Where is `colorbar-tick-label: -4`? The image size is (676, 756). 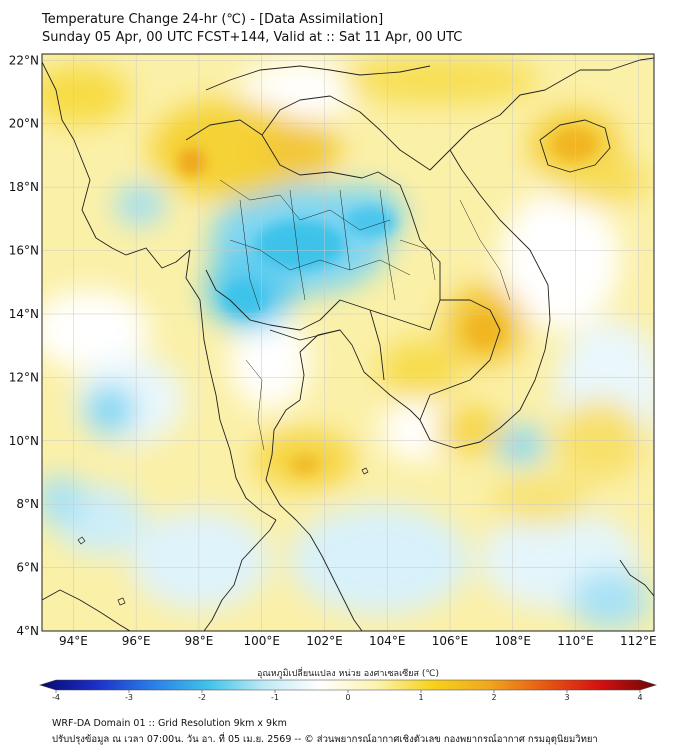 colorbar-tick-label: -4 is located at coordinates (56, 697).